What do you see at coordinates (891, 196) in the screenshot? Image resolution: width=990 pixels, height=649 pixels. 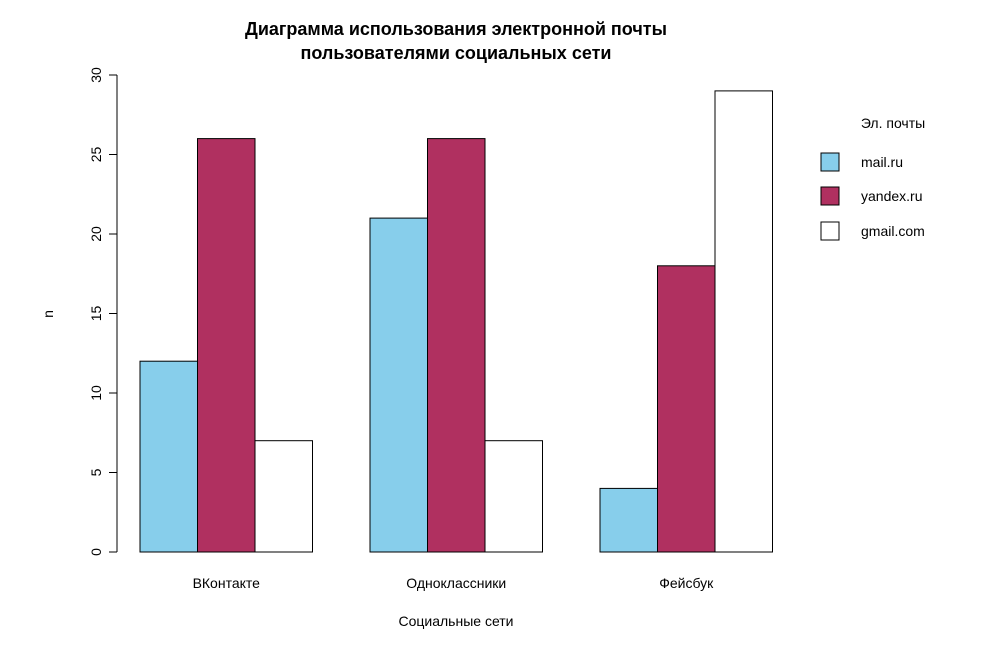 I see `legend-label: yandex.ru` at bounding box center [891, 196].